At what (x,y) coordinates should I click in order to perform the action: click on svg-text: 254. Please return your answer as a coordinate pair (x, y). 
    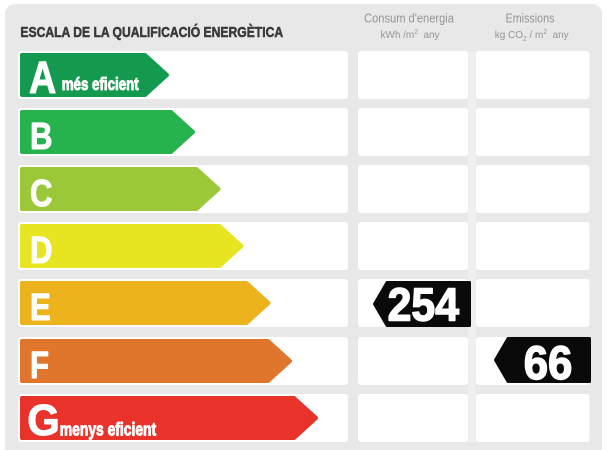
    Looking at the image, I should click on (424, 305).